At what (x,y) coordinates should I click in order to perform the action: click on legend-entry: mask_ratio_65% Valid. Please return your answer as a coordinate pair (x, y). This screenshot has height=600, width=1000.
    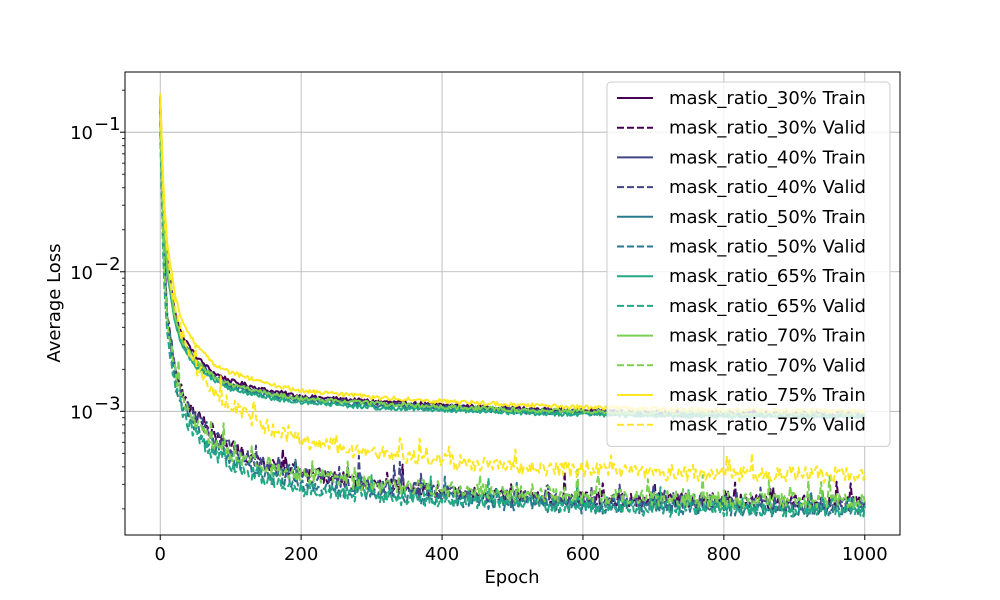
    Looking at the image, I should click on (767, 306).